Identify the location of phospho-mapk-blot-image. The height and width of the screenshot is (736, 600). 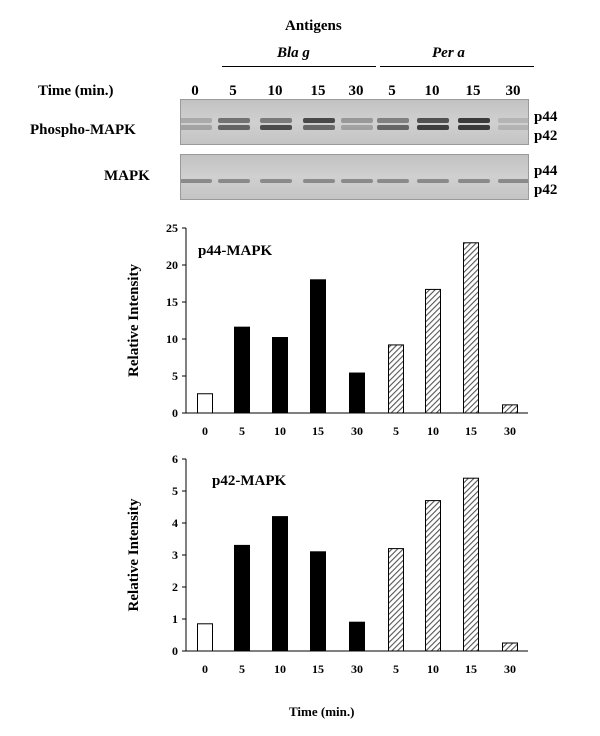
(354, 122).